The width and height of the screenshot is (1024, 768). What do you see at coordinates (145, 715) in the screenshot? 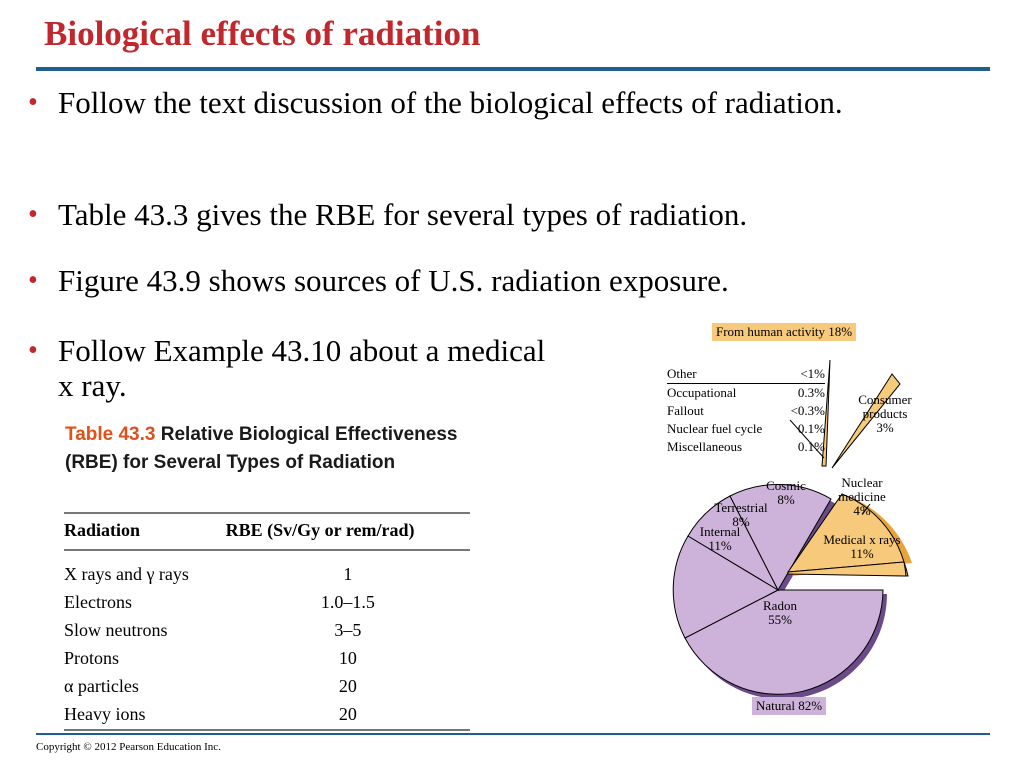
I see `radiation-type: Heavy ions` at bounding box center [145, 715].